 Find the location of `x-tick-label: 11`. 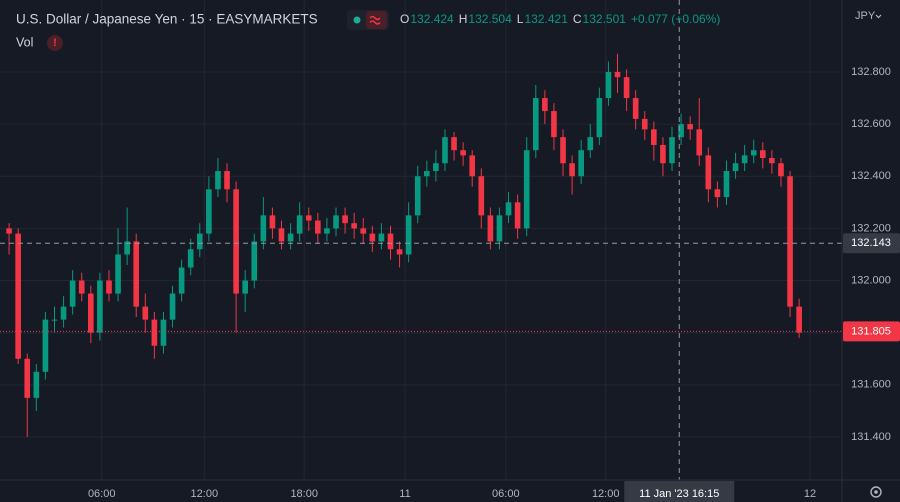

x-tick-label: 11 is located at coordinates (404, 494).